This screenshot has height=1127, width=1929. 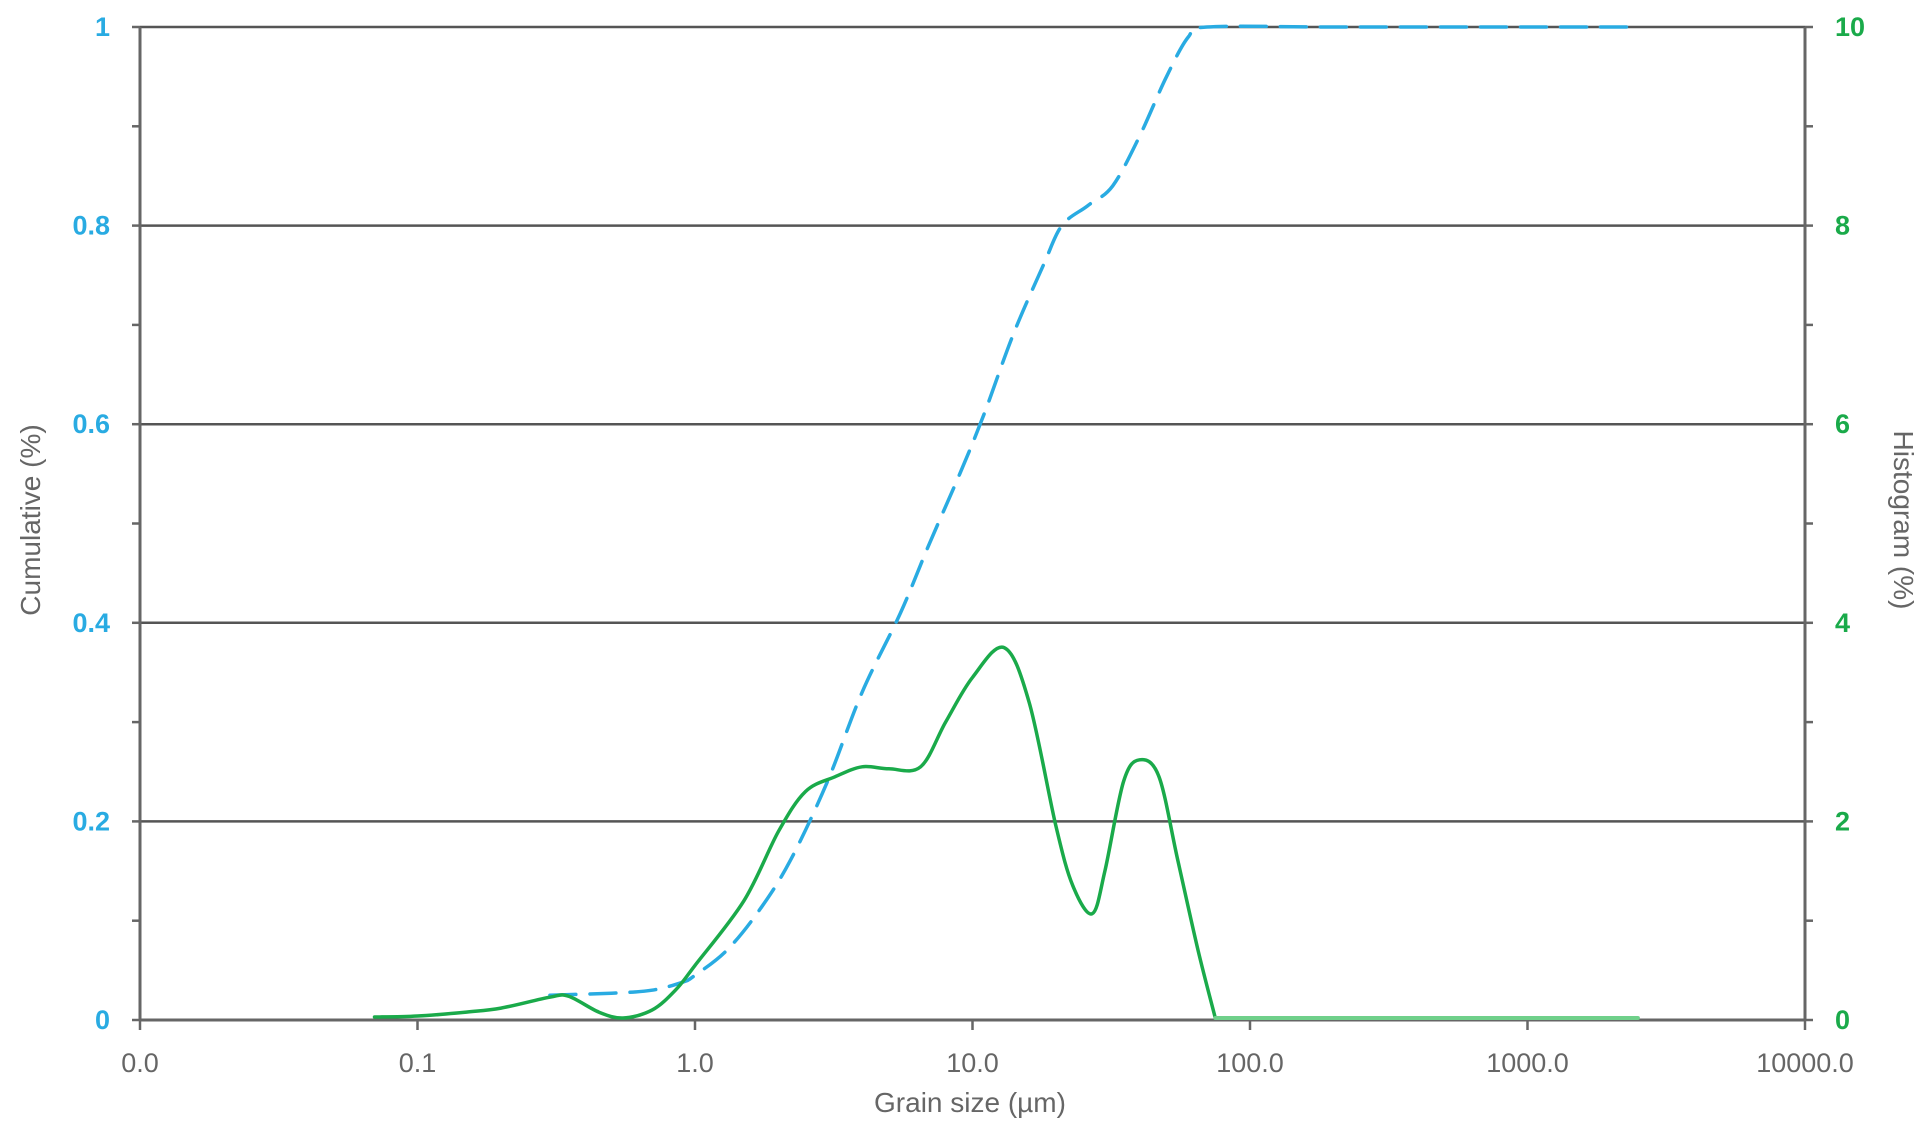 What do you see at coordinates (91, 821) in the screenshot?
I see `left-y-tick-label: 0.2` at bounding box center [91, 821].